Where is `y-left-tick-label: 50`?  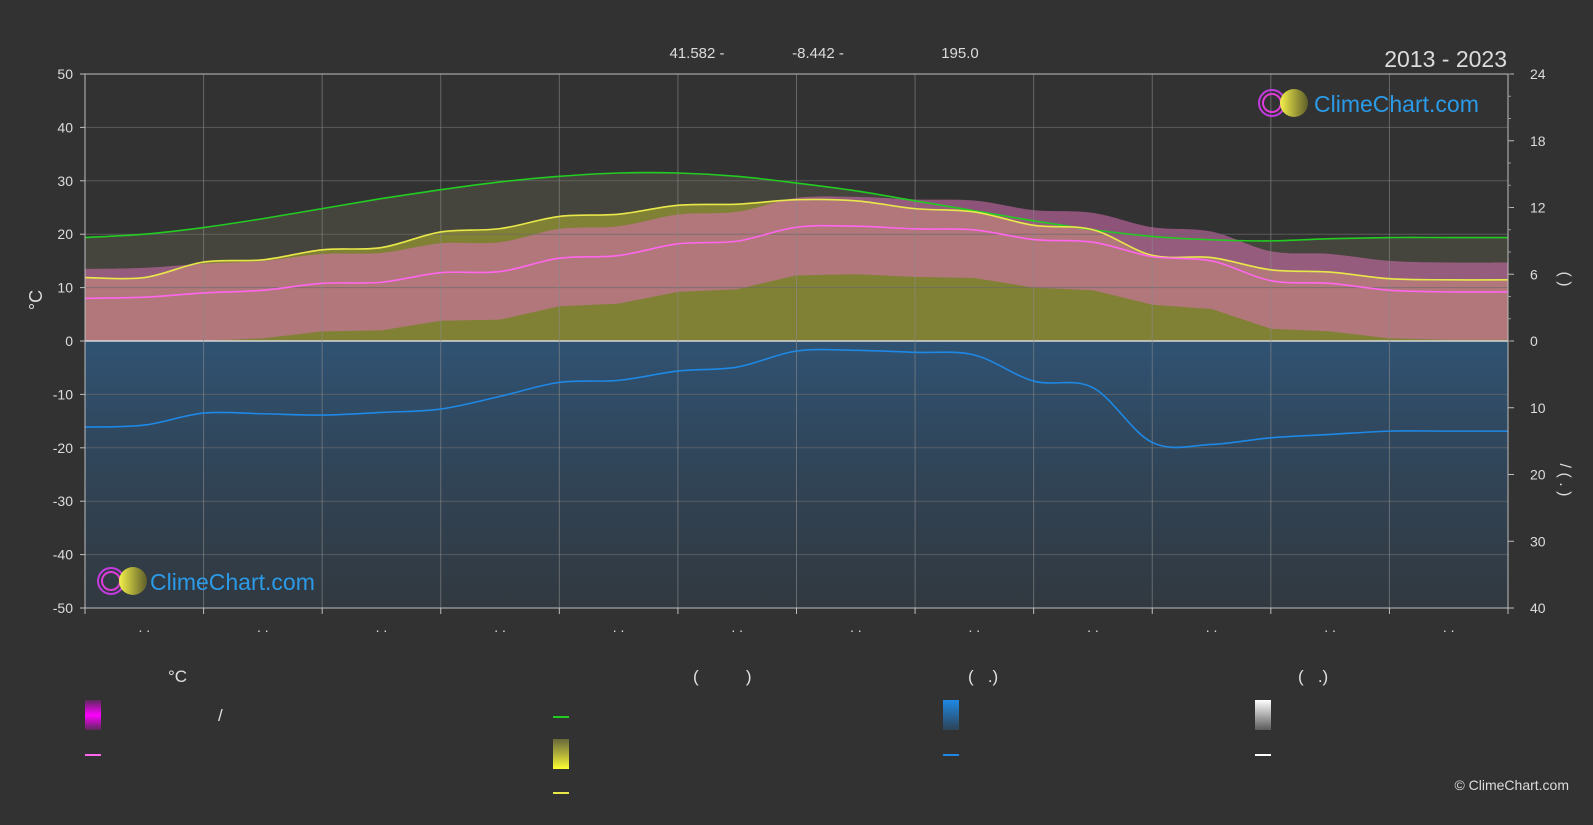 y-left-tick-label: 50 is located at coordinates (65, 74).